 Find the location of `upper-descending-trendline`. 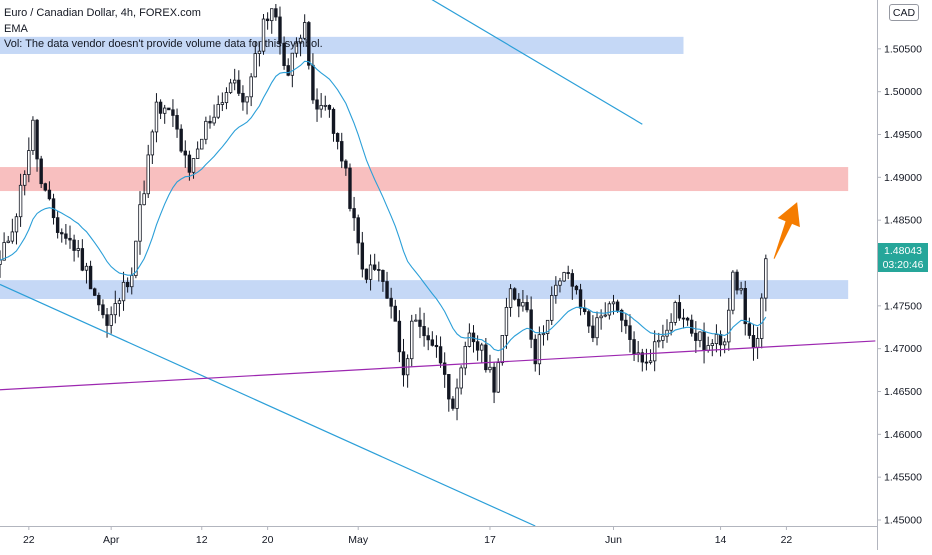

upper-descending-trendline is located at coordinates (537, 62).